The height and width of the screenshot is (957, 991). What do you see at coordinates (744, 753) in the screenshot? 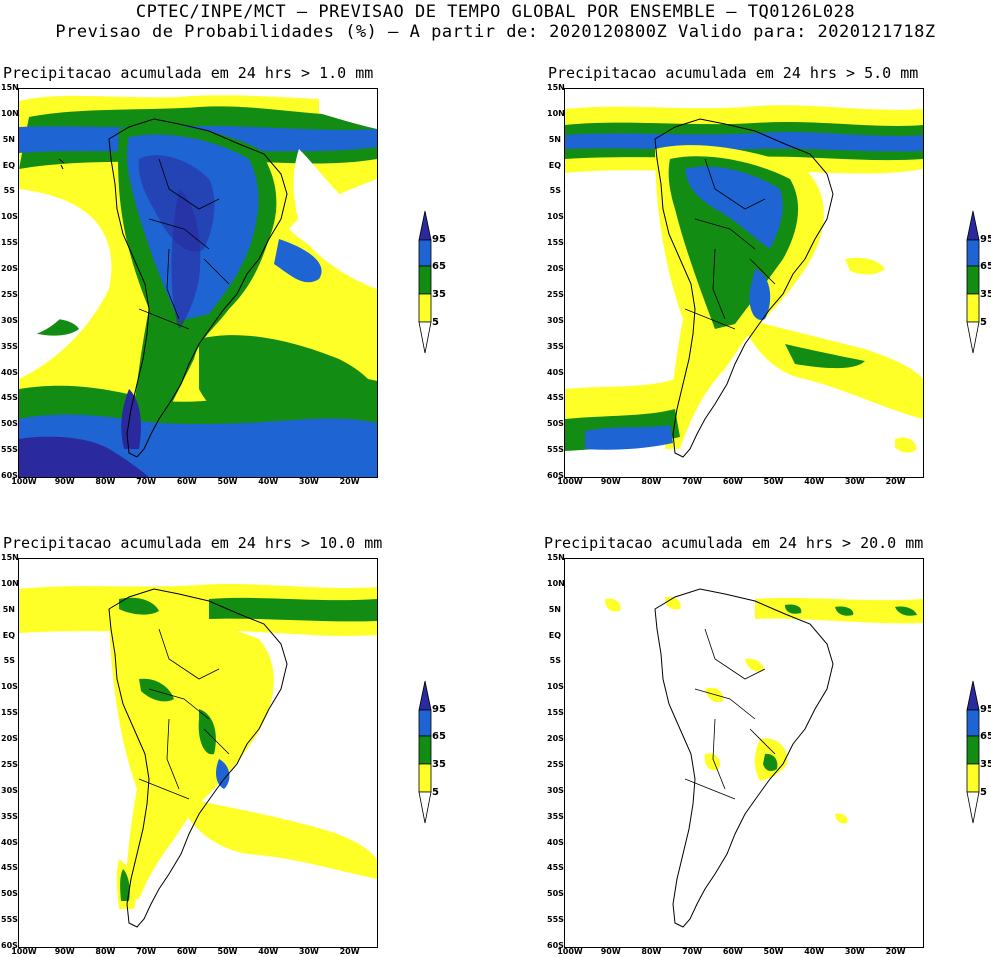
I see `map-panel-20mm` at bounding box center [744, 753].